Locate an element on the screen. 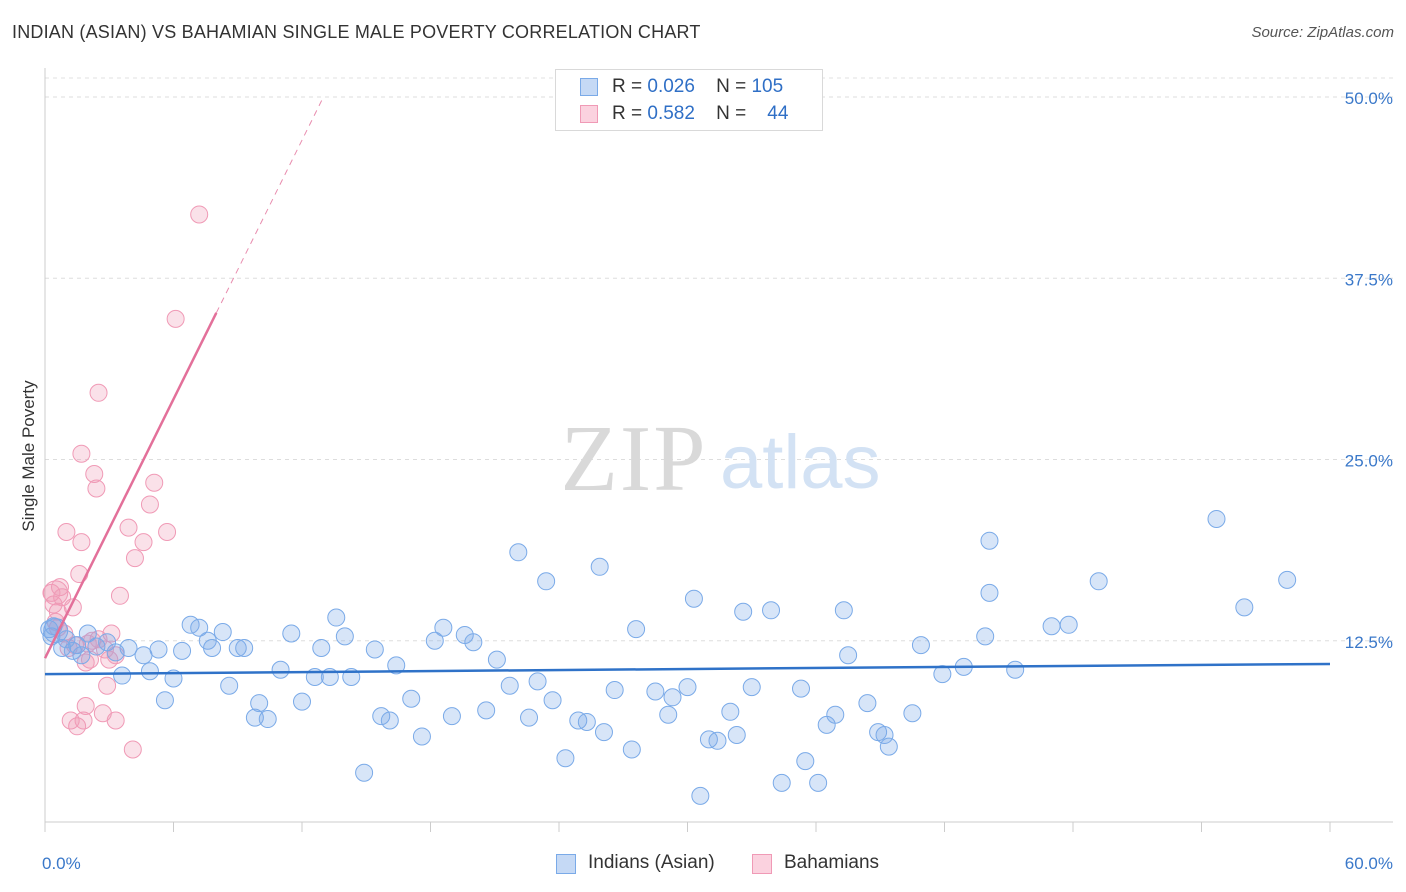 Image resolution: width=1406 pixels, height=892 pixels. y-tick-label-3: 50.0% is located at coordinates (1369, 98).